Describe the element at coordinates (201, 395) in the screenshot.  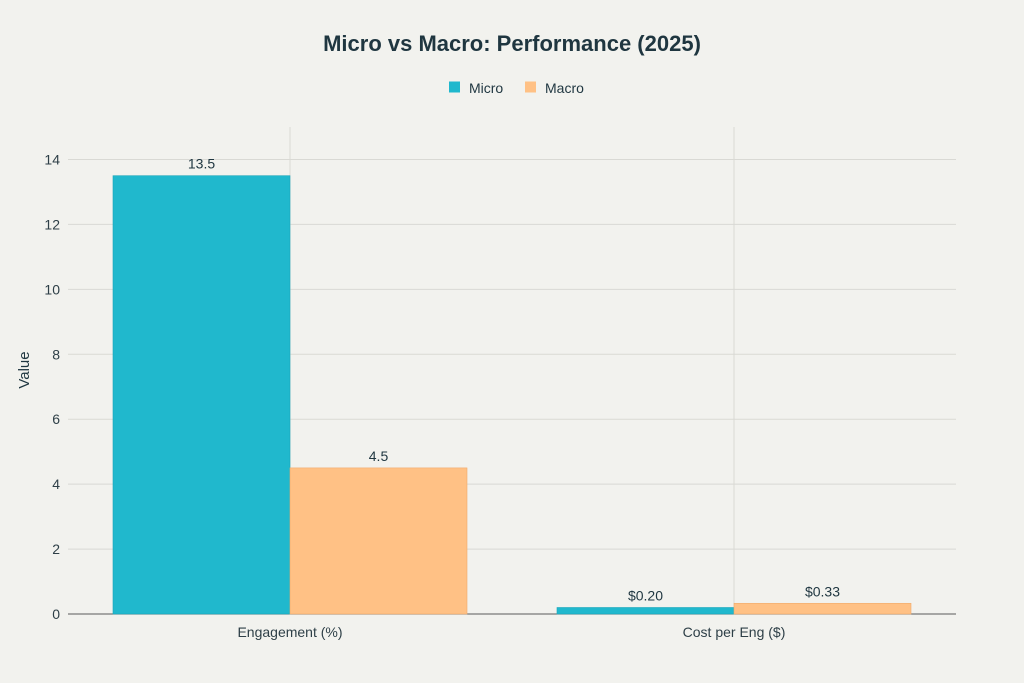
I see `bar-micro-engagement` at that location.